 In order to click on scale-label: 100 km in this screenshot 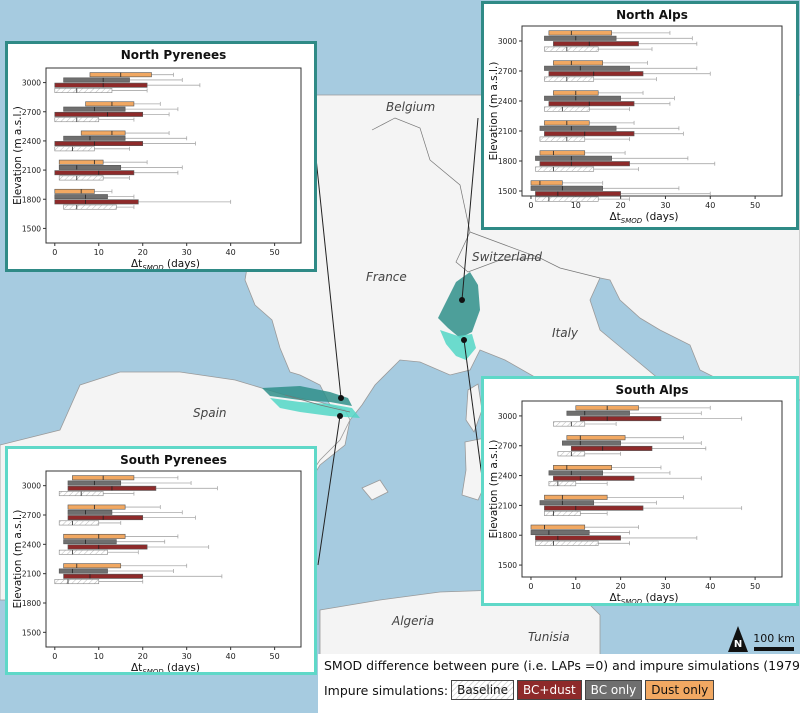, I will do `click(774, 638)`.